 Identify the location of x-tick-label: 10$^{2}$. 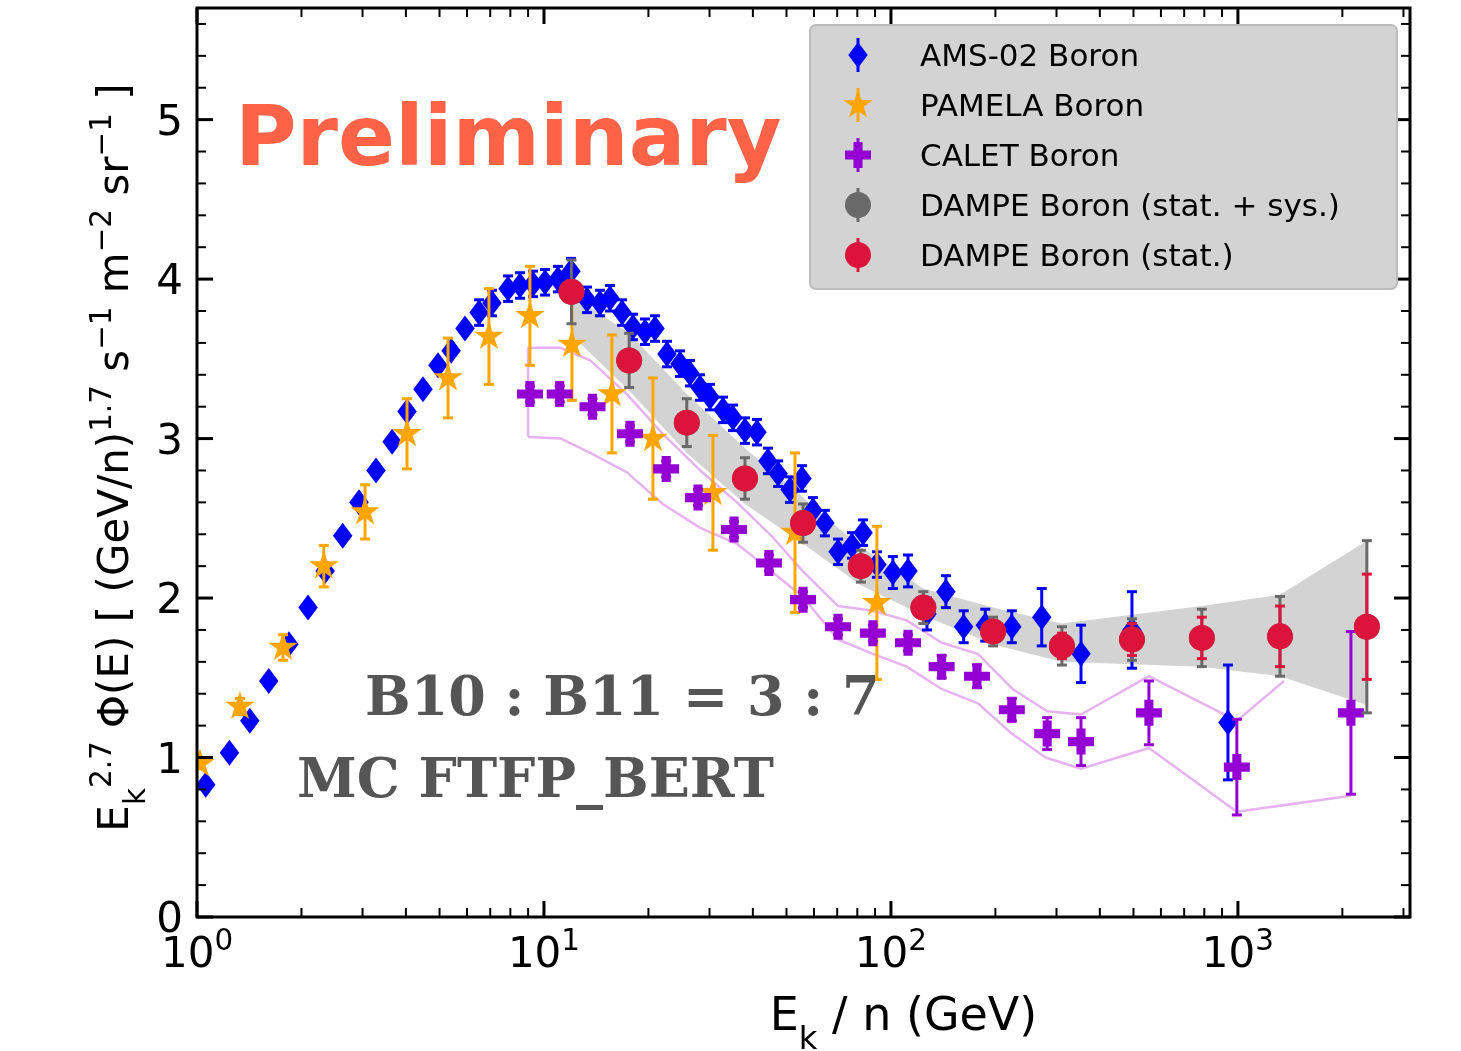
(891, 950).